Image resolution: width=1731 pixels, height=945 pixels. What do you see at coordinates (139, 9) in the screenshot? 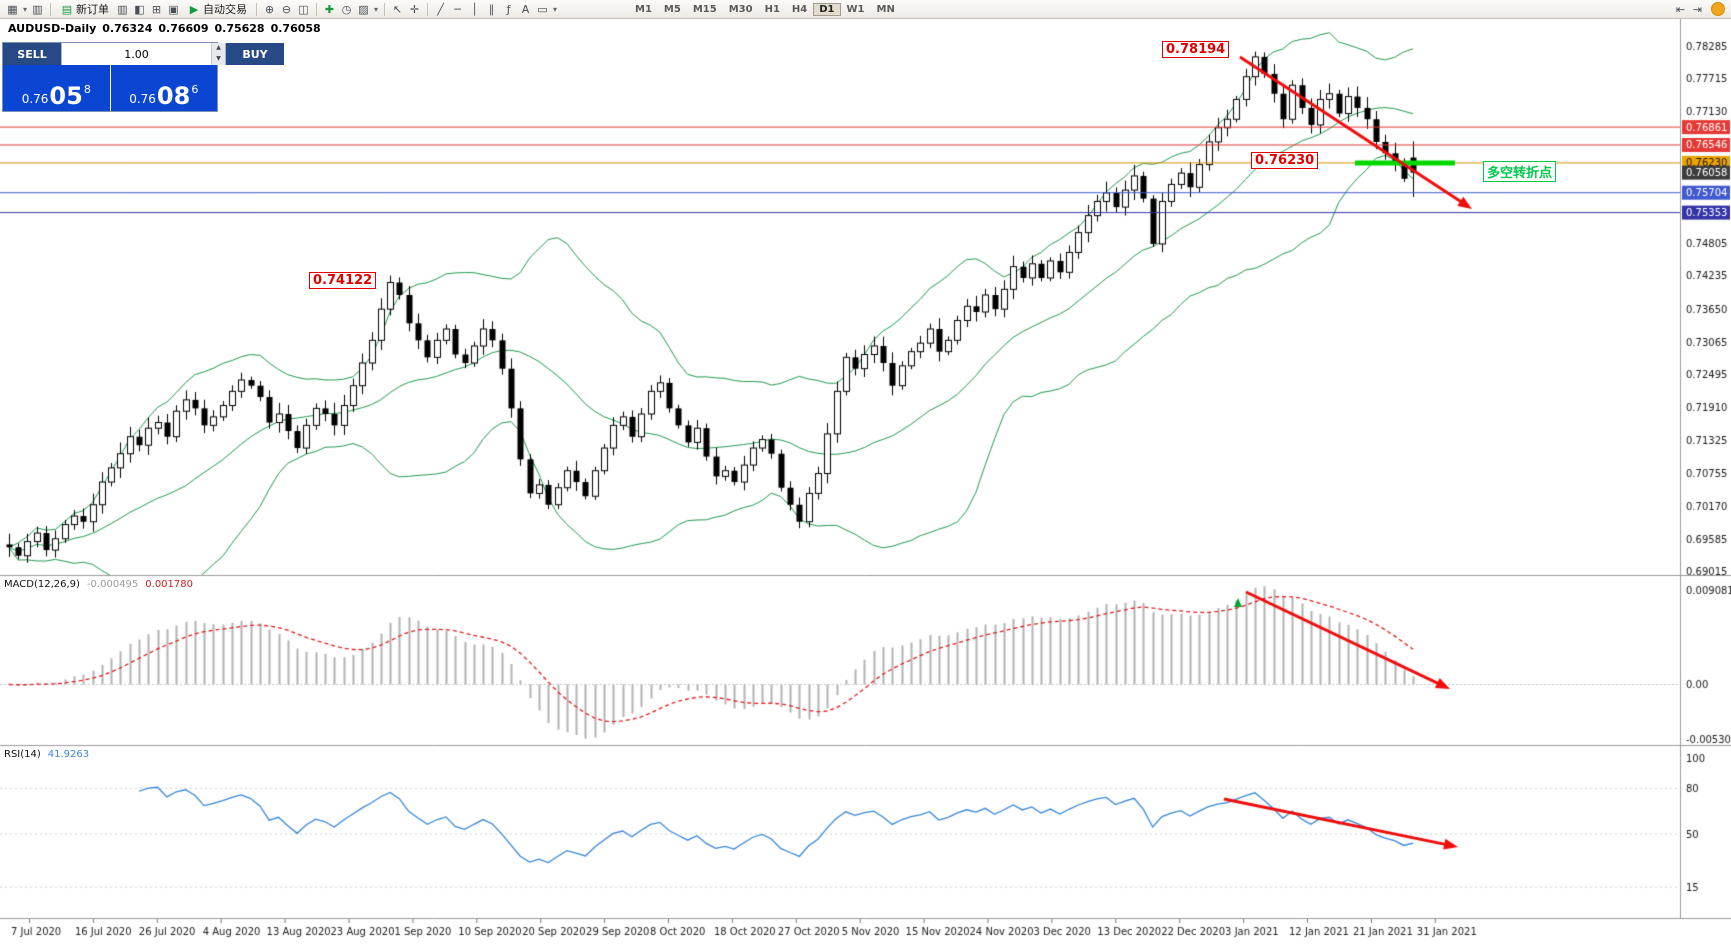
I see `data-window-icon: ◧` at bounding box center [139, 9].